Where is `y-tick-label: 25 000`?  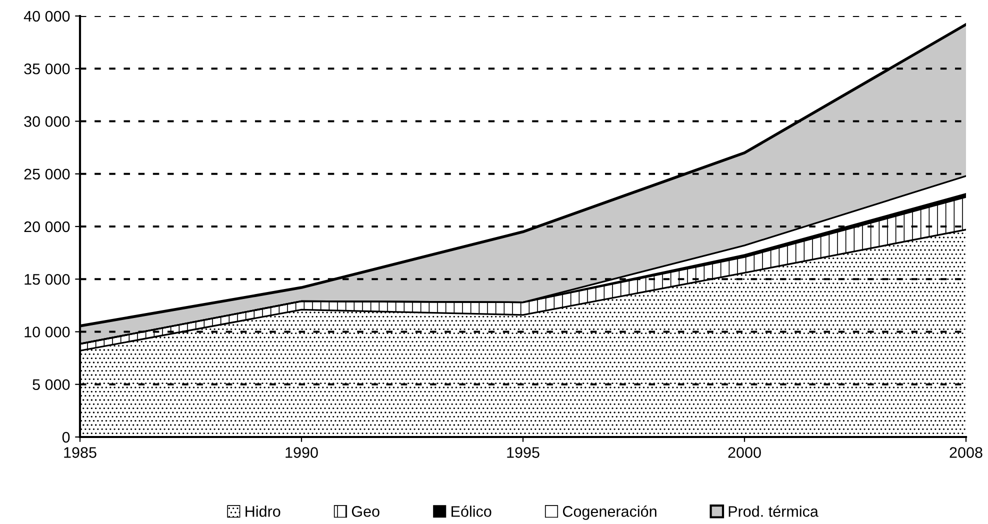
y-tick-label: 25 000 is located at coordinates (47, 174).